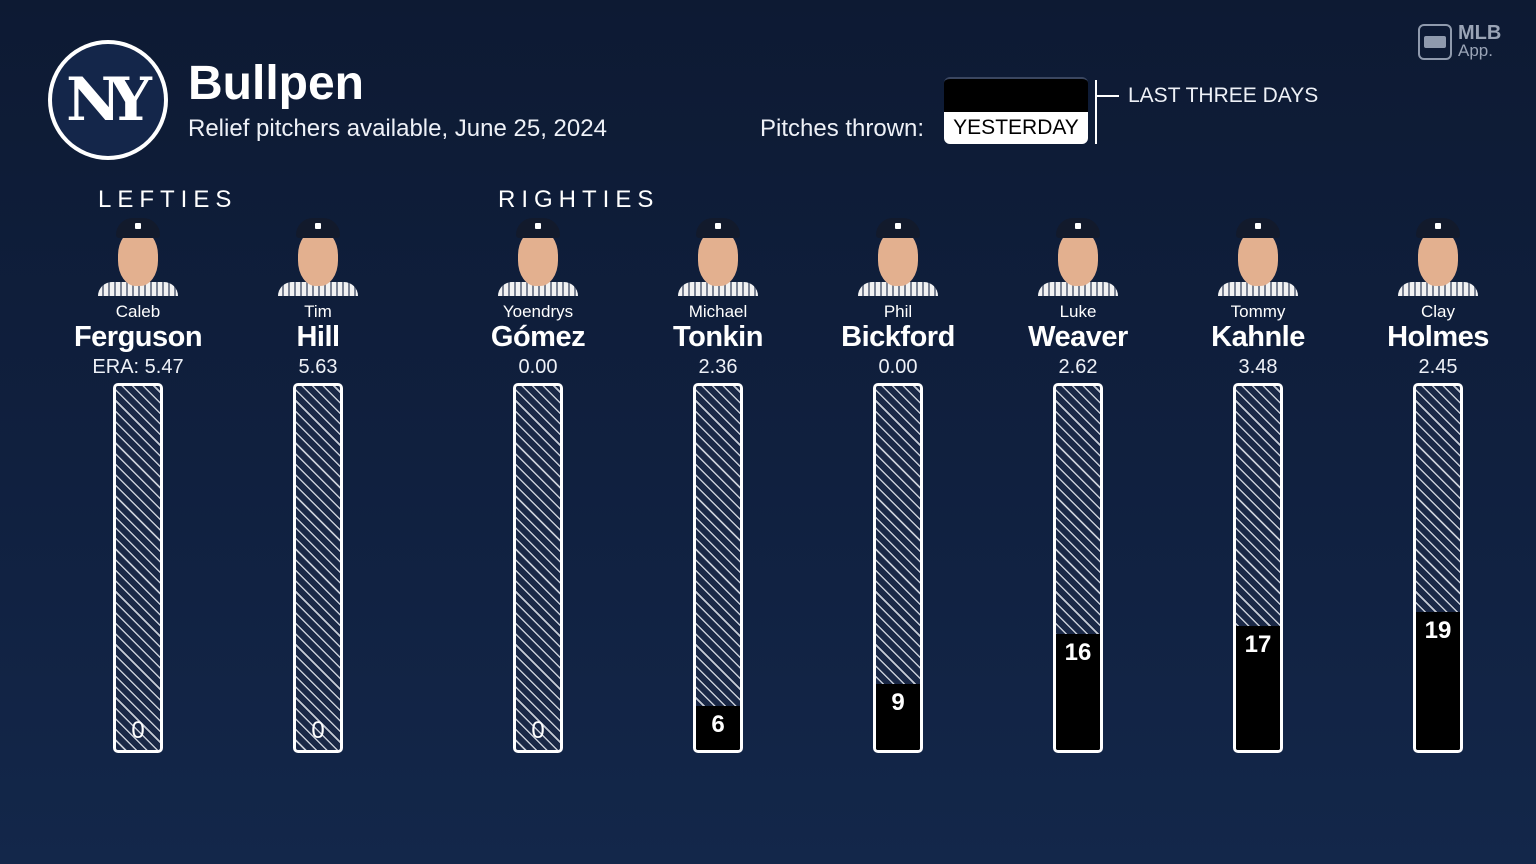 The width and height of the screenshot is (1536, 864). Describe the element at coordinates (1258, 297) in the screenshot. I see `pitcher-card: Tommy Kahnle 3.48` at that location.